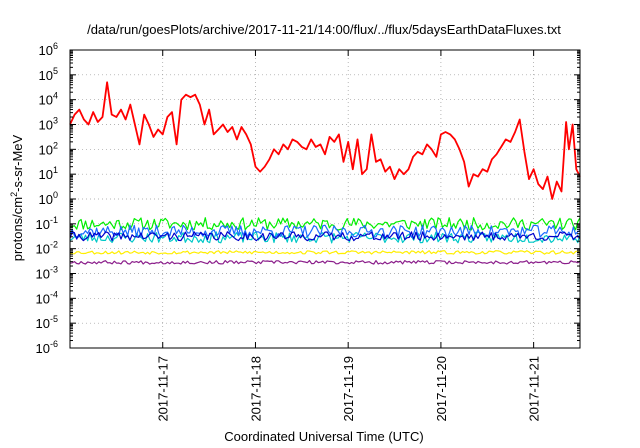 The height and width of the screenshot is (448, 640). I want to click on x-tick-label: 2017-11-18, so click(255, 389).